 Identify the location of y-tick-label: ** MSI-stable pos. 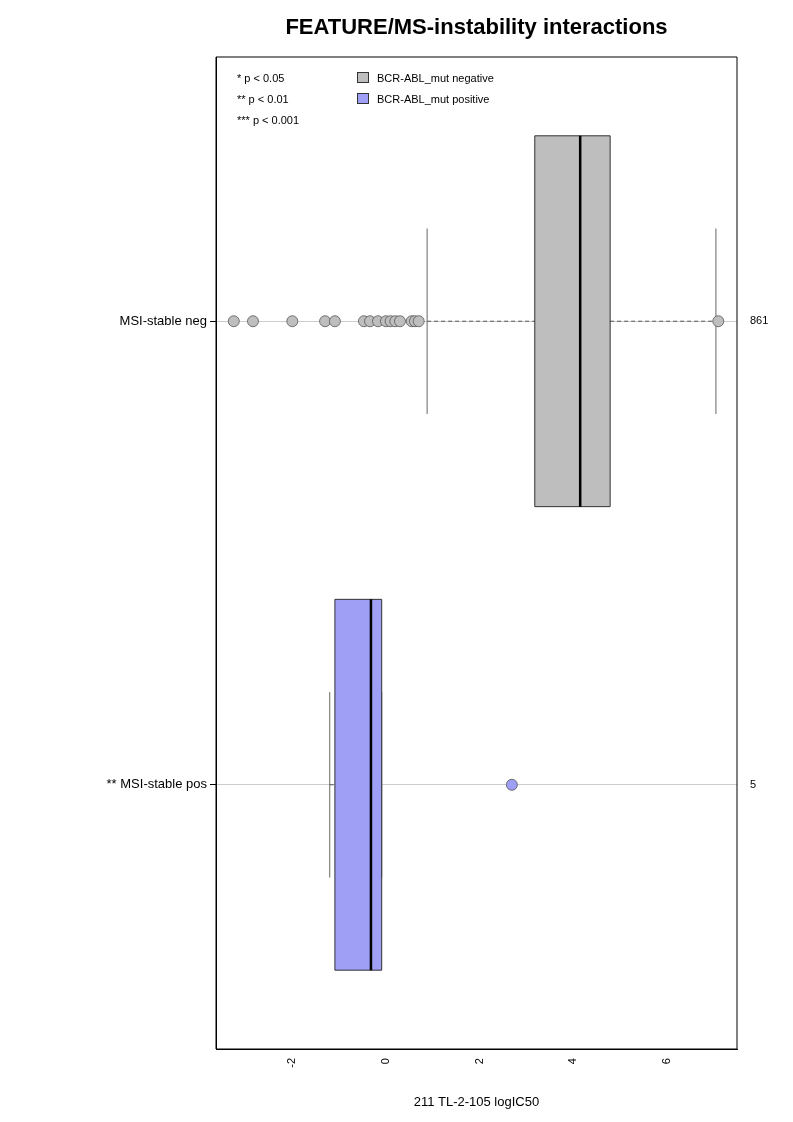
(157, 784).